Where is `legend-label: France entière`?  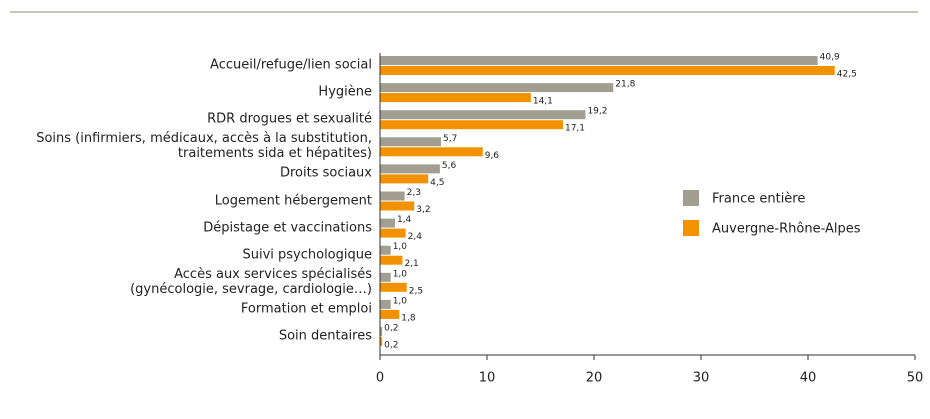
legend-label: France entière is located at coordinates (758, 199).